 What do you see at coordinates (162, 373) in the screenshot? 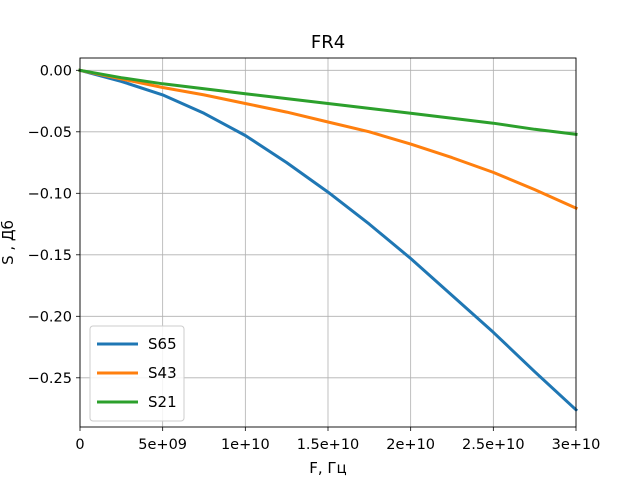
I see `legend-label-s43: S43` at bounding box center [162, 373].